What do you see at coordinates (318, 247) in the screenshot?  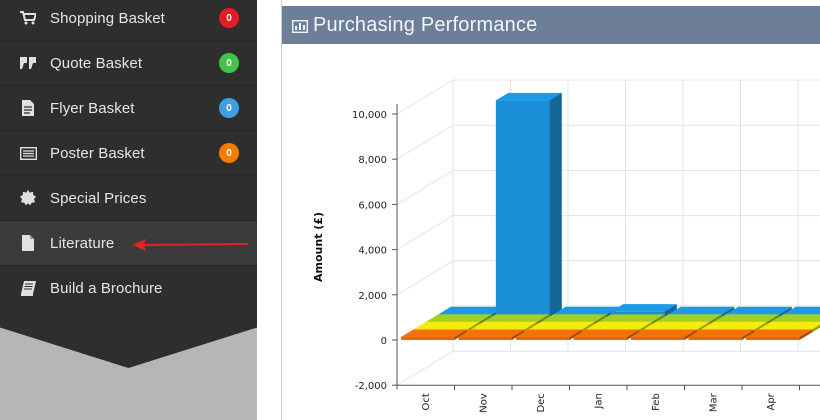 I see `y-axis-title: Amount (£)` at bounding box center [318, 247].